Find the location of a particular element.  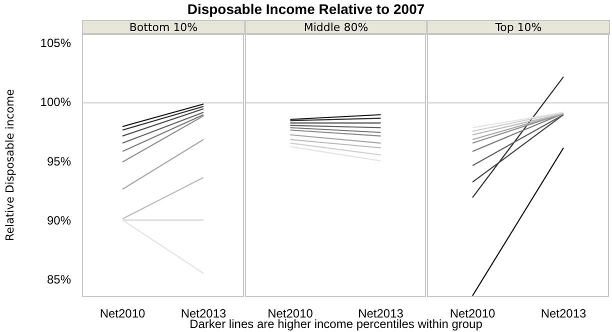

panel-header: Bottom 10% is located at coordinates (163, 27).